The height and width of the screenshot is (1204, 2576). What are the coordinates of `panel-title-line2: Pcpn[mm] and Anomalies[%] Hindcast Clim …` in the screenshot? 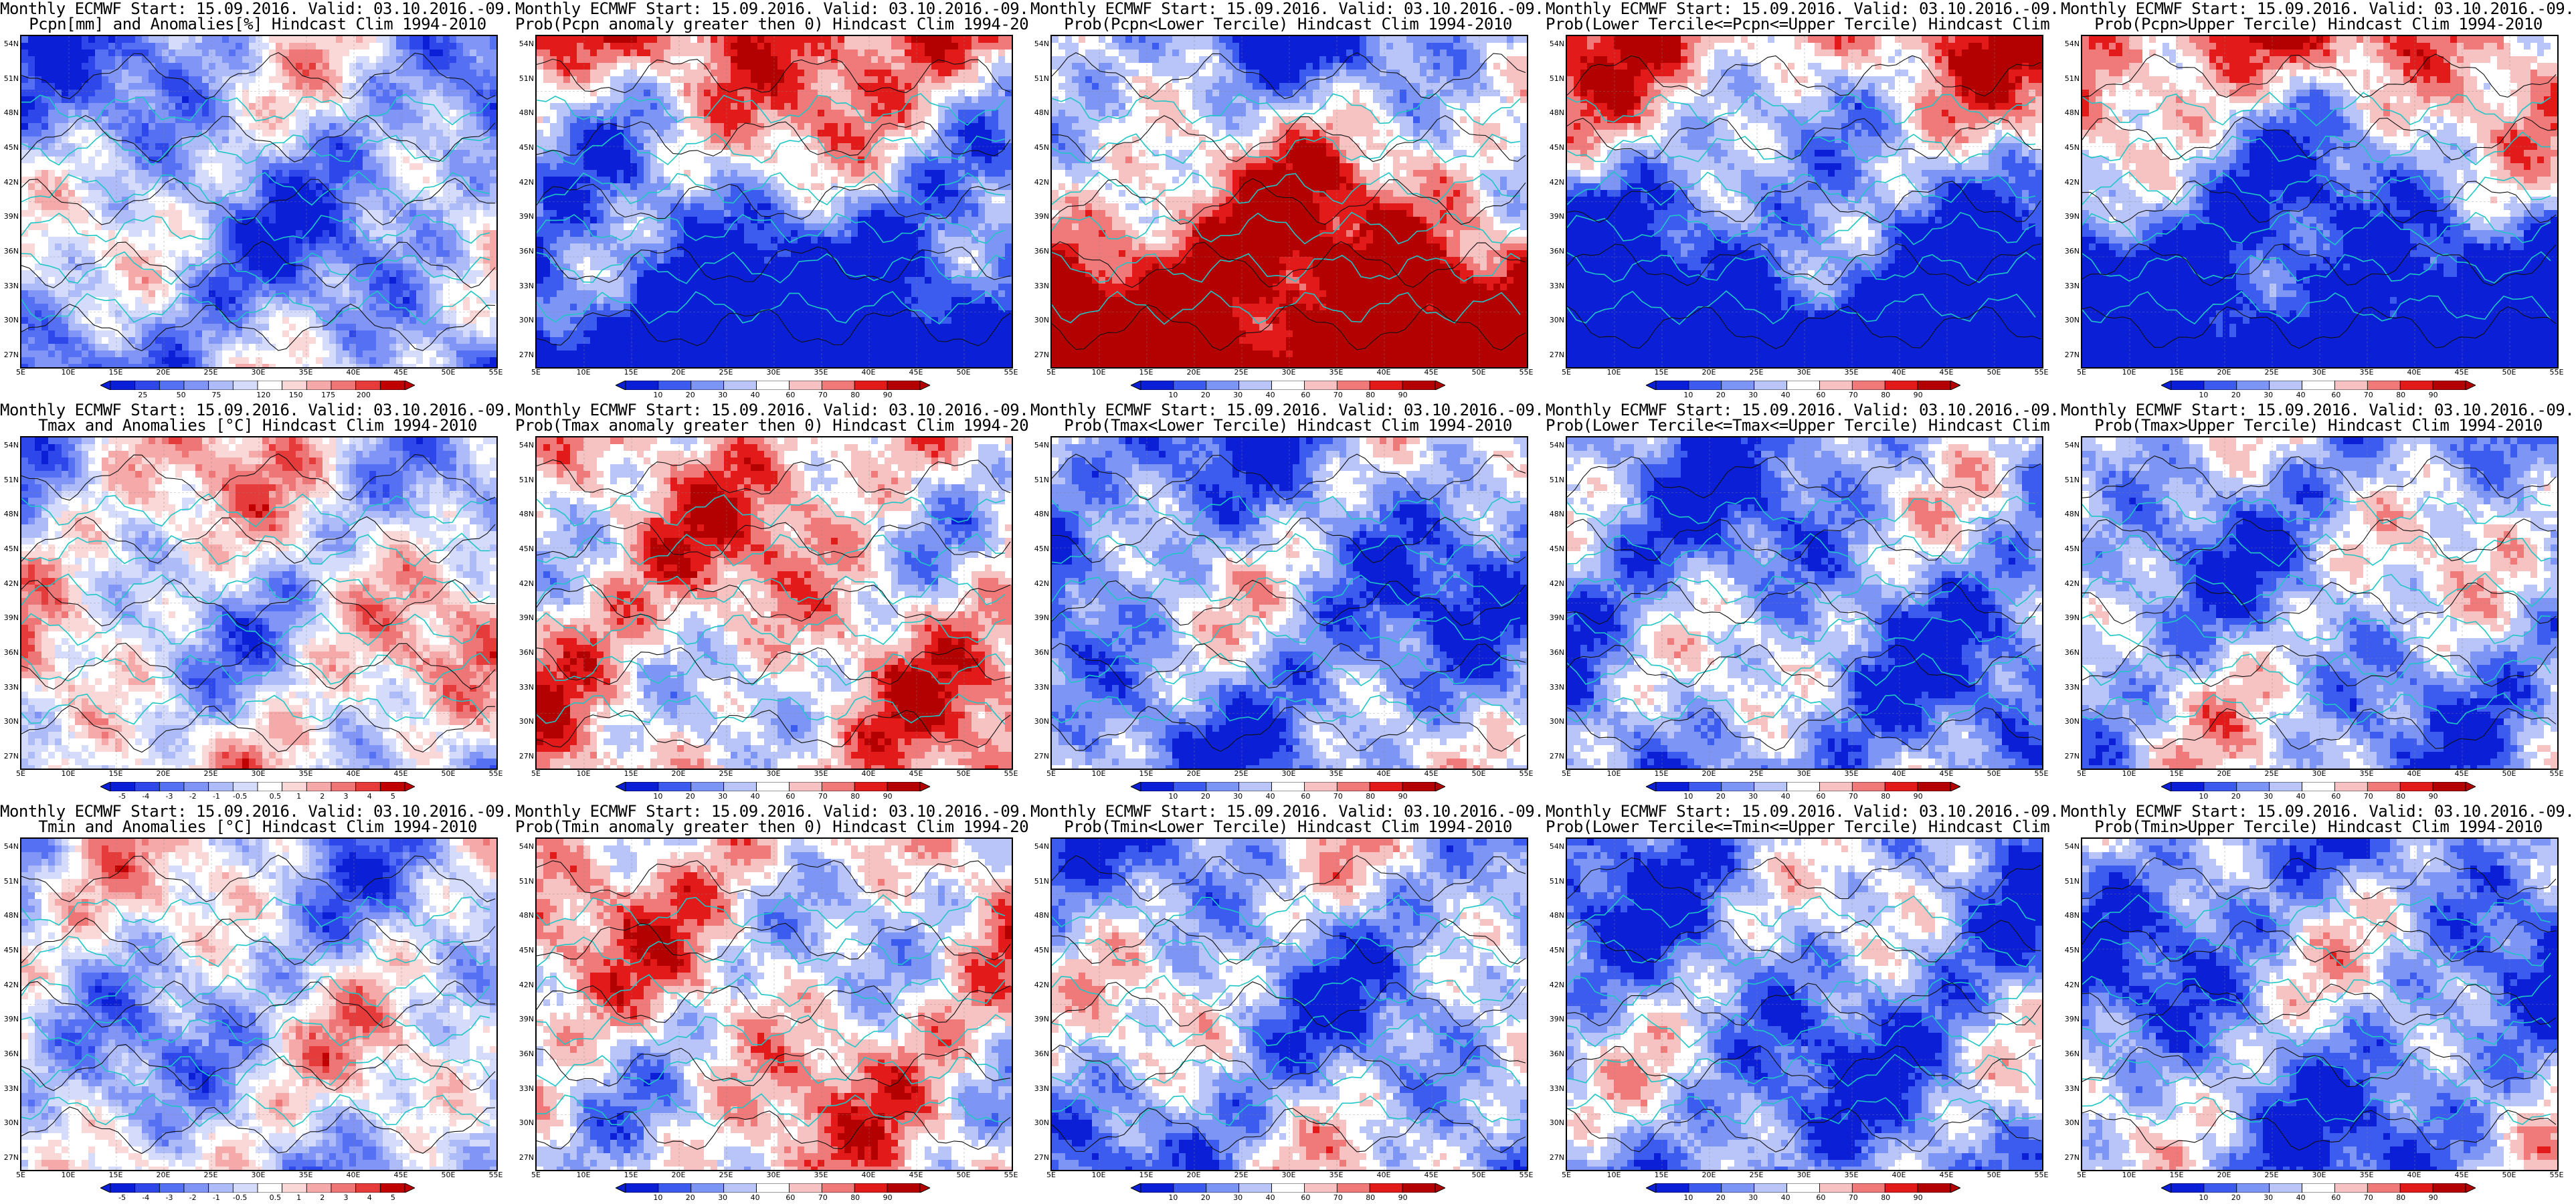 It's located at (257, 24).